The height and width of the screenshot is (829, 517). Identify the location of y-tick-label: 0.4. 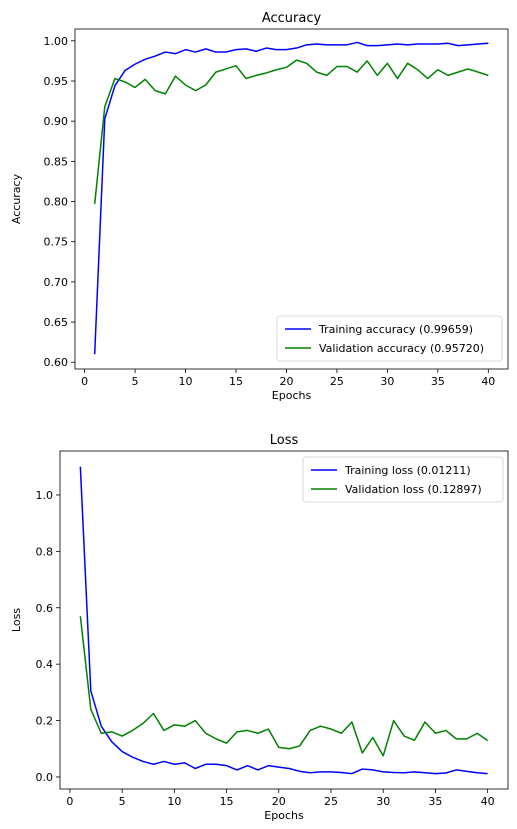
(45, 664).